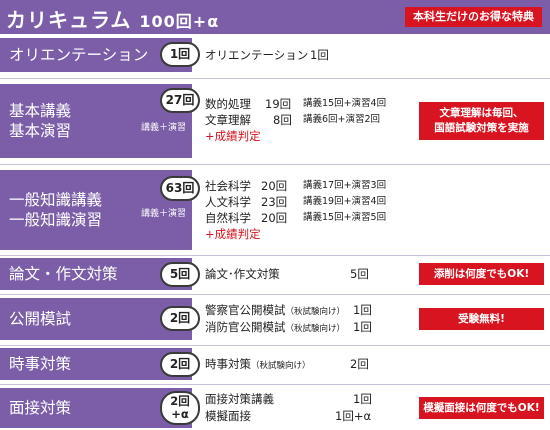 The image size is (550, 430). I want to click on special-note-box: 模擬面接は何度でもOK!, so click(481, 408).